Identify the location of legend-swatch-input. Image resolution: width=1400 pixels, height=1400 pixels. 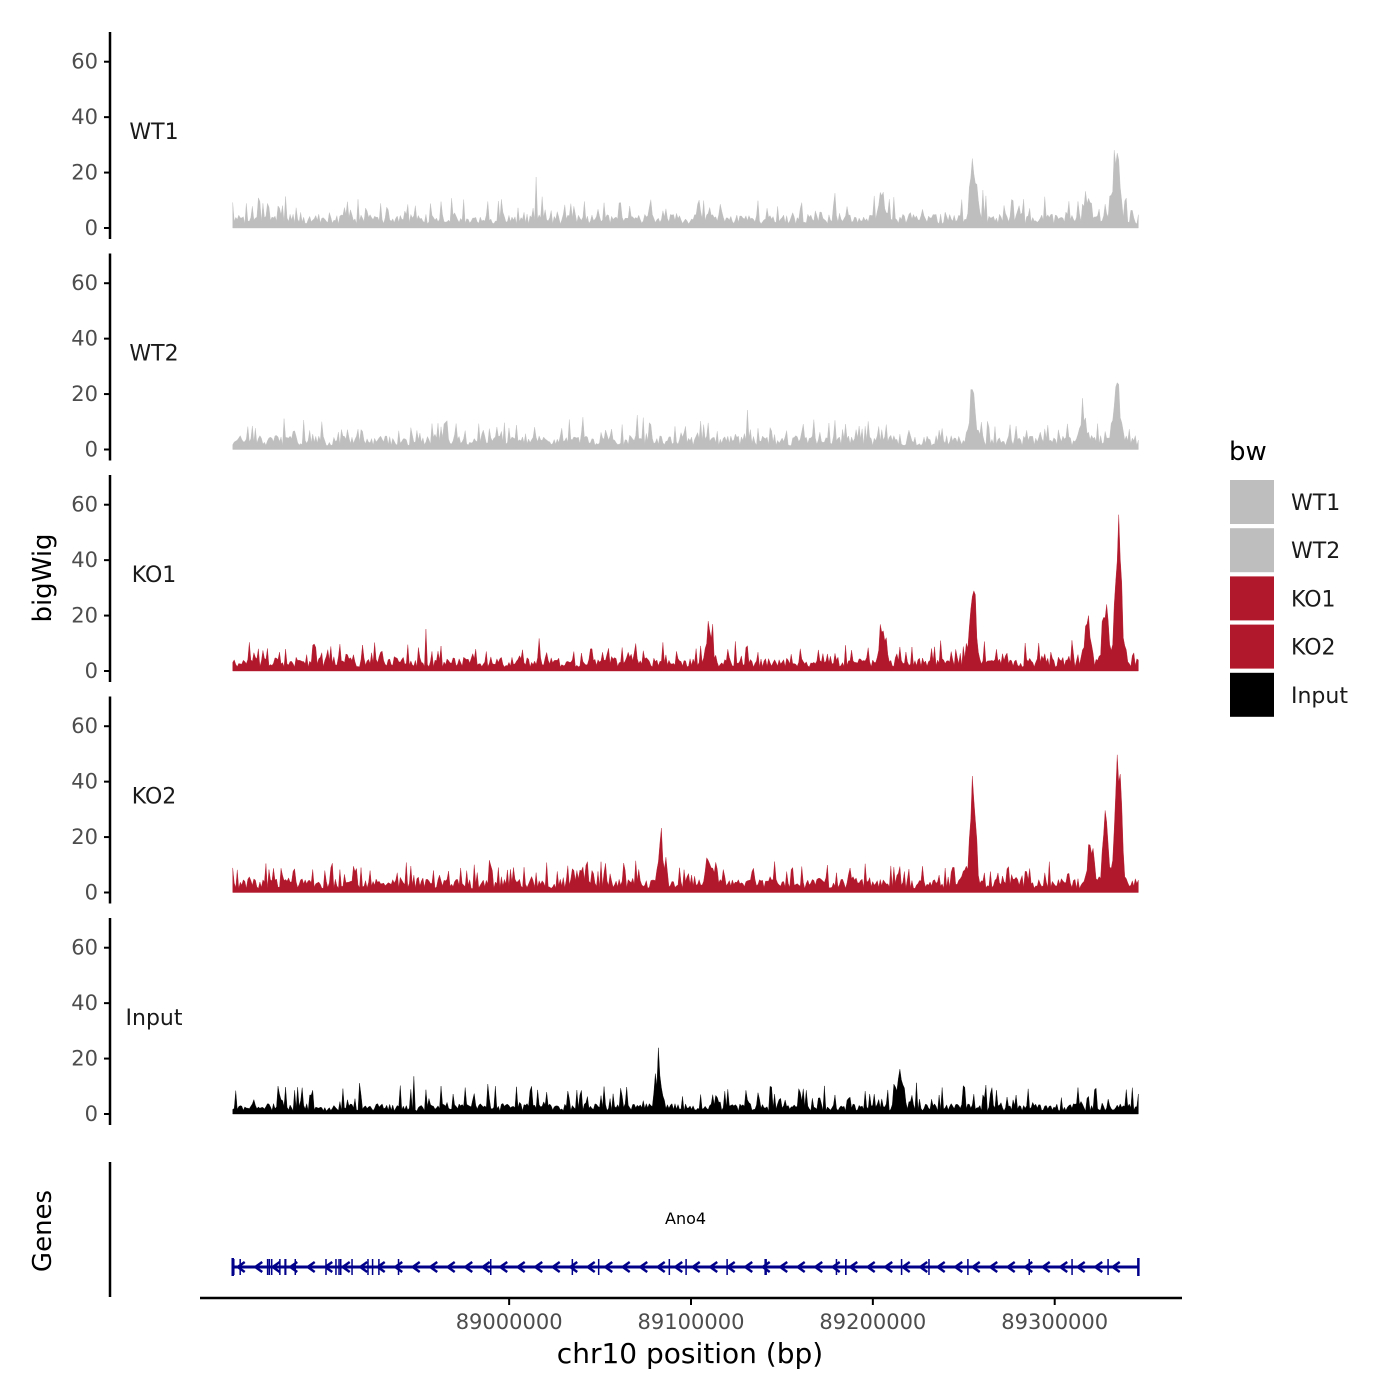
(1252, 694).